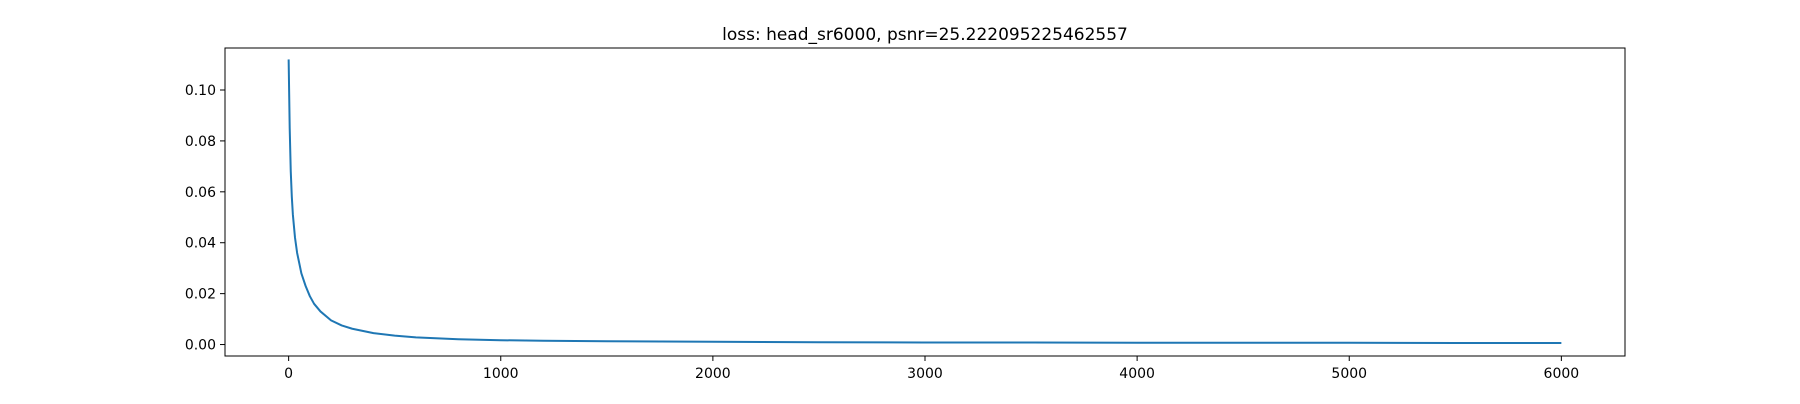 The width and height of the screenshot is (1800, 404). Describe the element at coordinates (501, 374) in the screenshot. I see `x-tick-label: 1000` at that location.